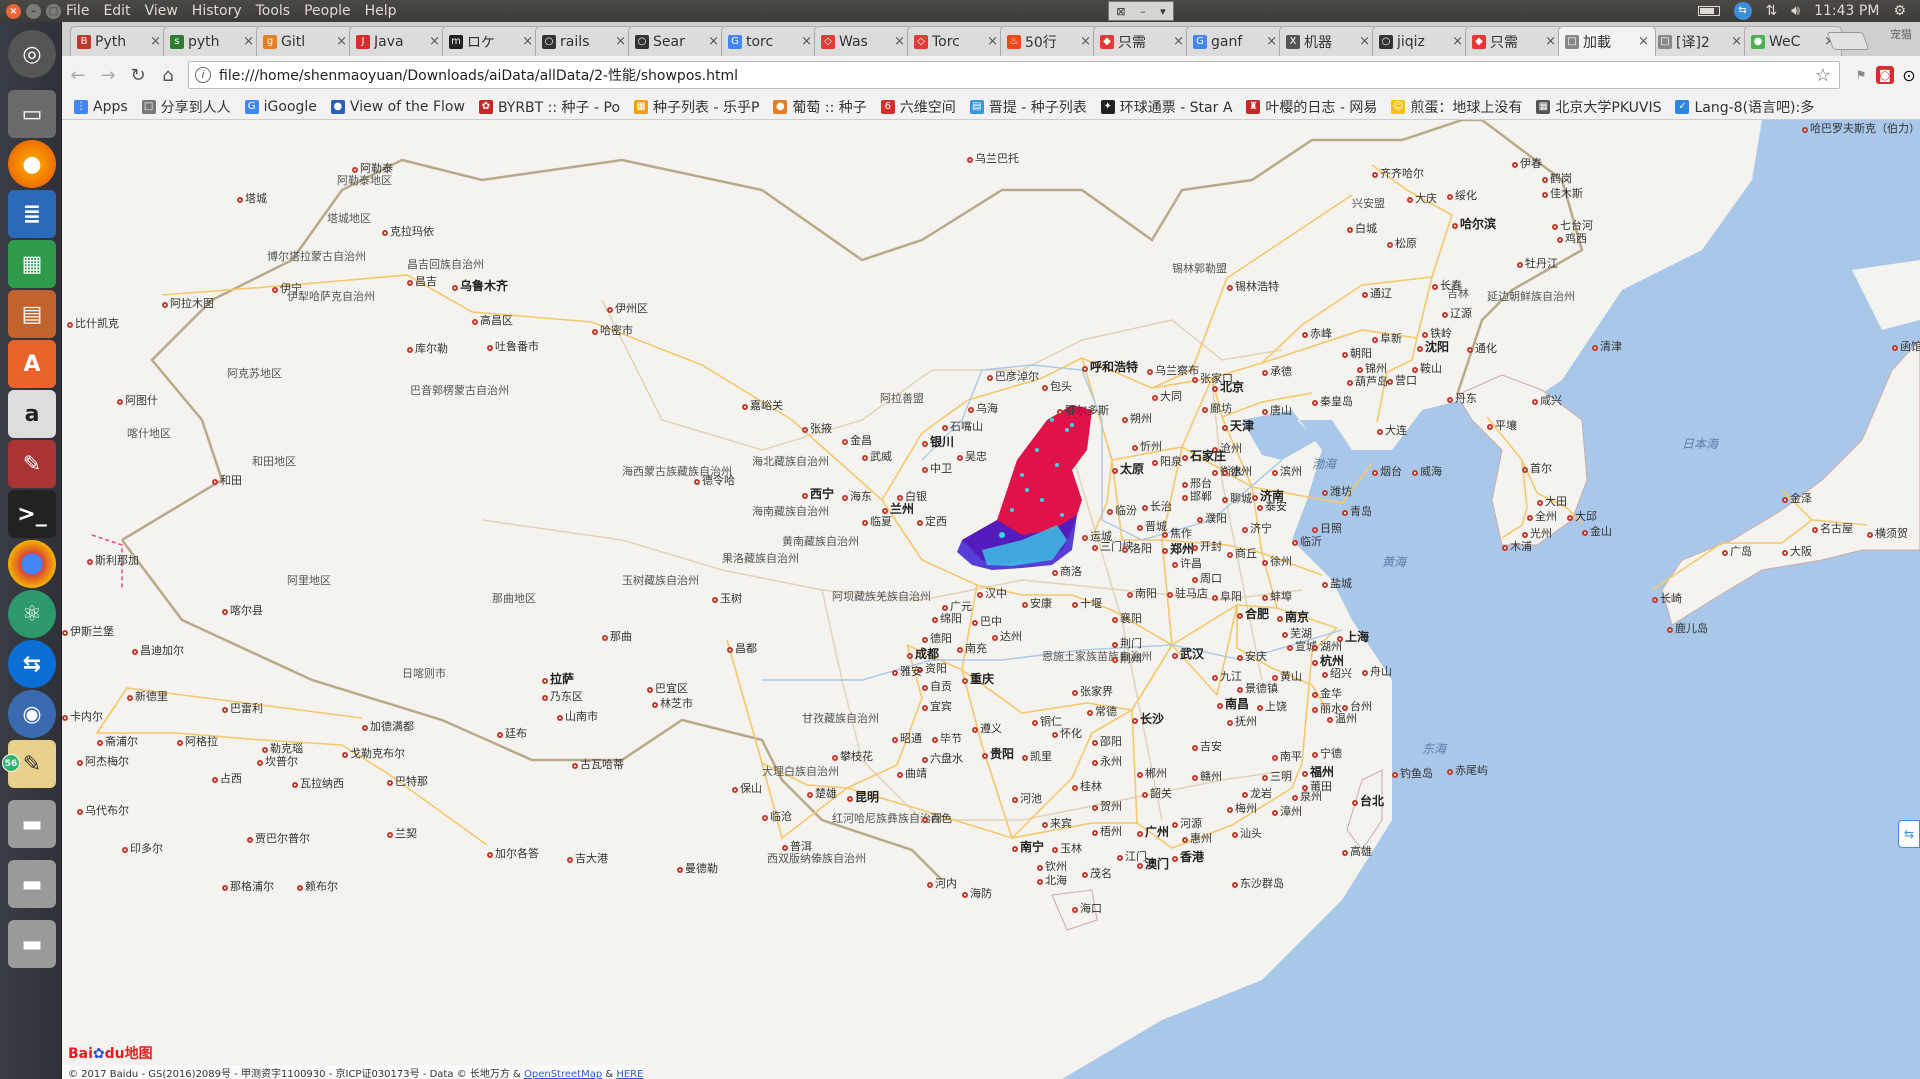  Describe the element at coordinates (1848, 41) in the screenshot. I see `new-tab-button` at that location.